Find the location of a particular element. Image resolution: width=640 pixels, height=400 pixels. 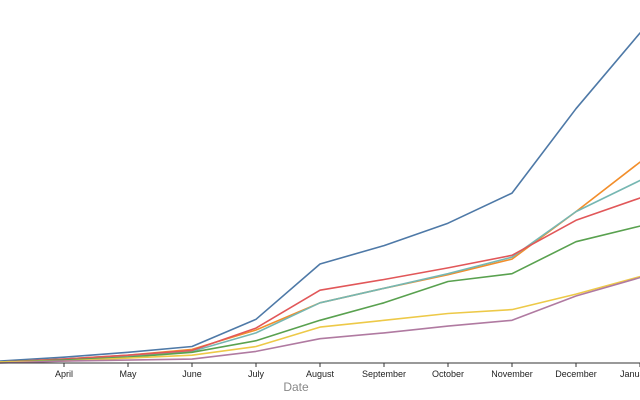

x-tick-label: November is located at coordinates (512, 374).